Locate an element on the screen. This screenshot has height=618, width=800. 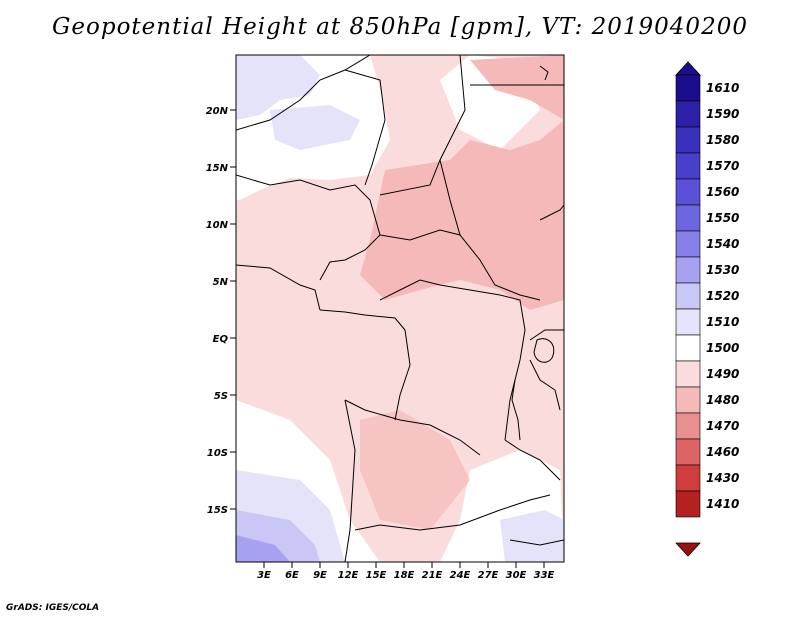
coast-red-sea is located at coordinates (544, 73).